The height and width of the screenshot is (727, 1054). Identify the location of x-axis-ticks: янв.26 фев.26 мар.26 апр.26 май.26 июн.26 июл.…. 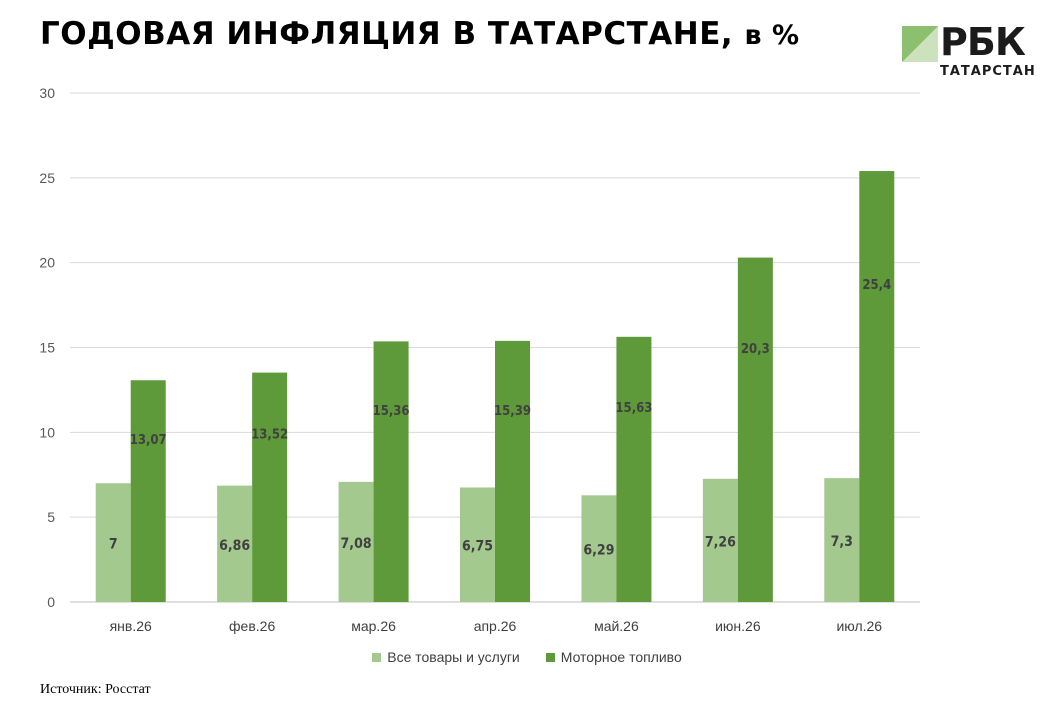
(496, 626).